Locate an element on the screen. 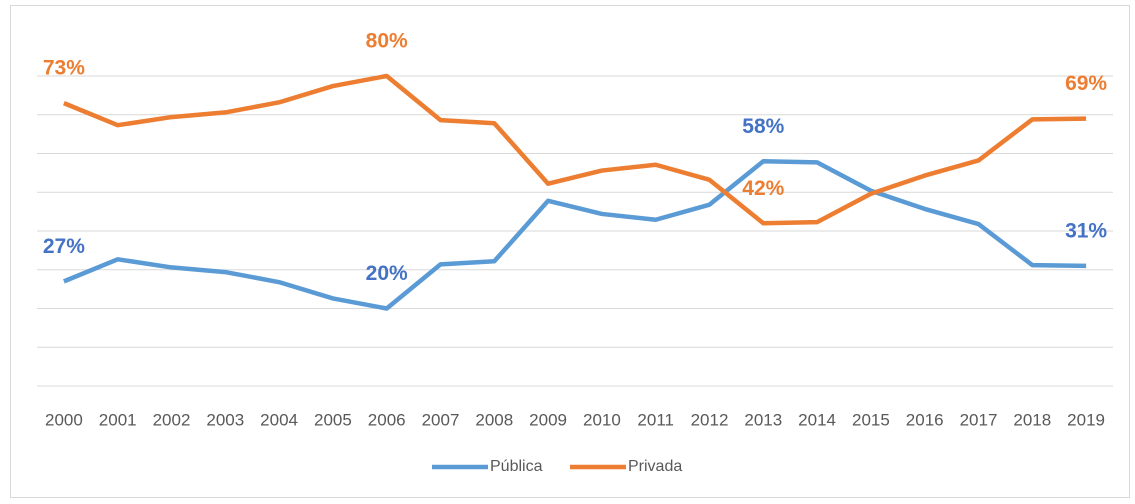  x-tick-label: 2019 is located at coordinates (1086, 419).